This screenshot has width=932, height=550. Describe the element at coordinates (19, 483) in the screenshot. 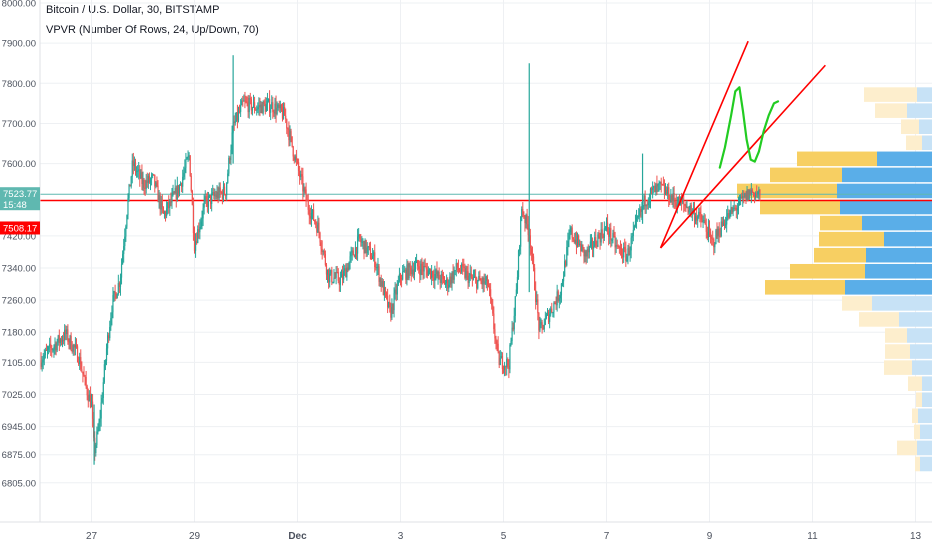

I see `y-tick-label: 6805.00` at that location.